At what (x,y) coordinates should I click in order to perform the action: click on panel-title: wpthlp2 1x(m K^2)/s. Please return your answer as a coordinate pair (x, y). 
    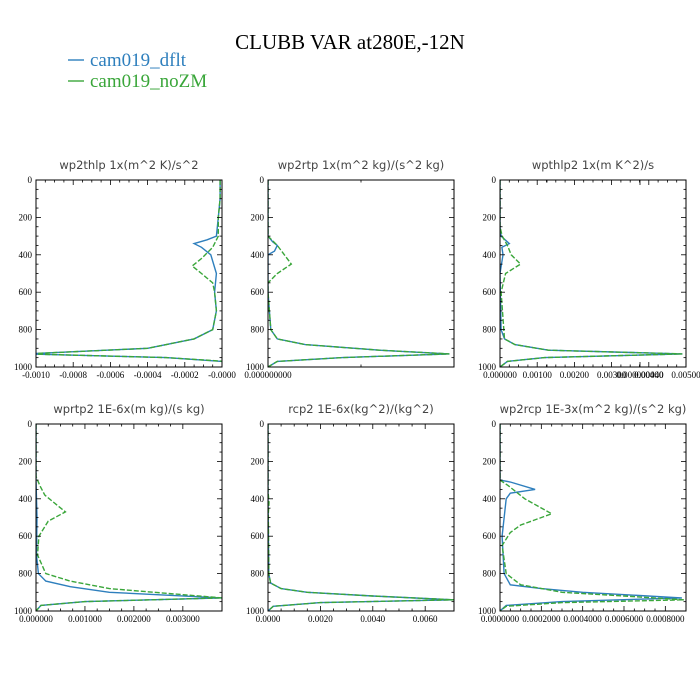
    Looking at the image, I should click on (593, 165).